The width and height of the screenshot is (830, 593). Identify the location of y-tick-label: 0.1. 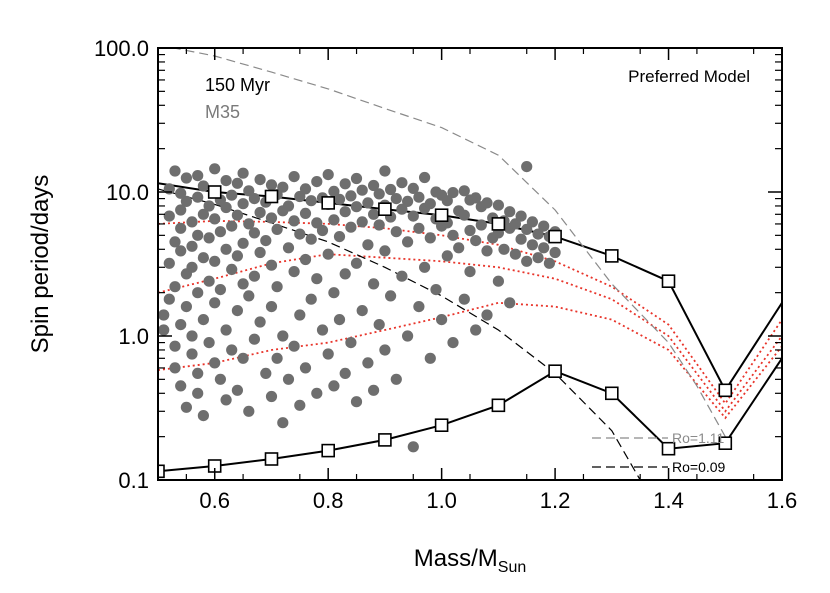
(133, 480).